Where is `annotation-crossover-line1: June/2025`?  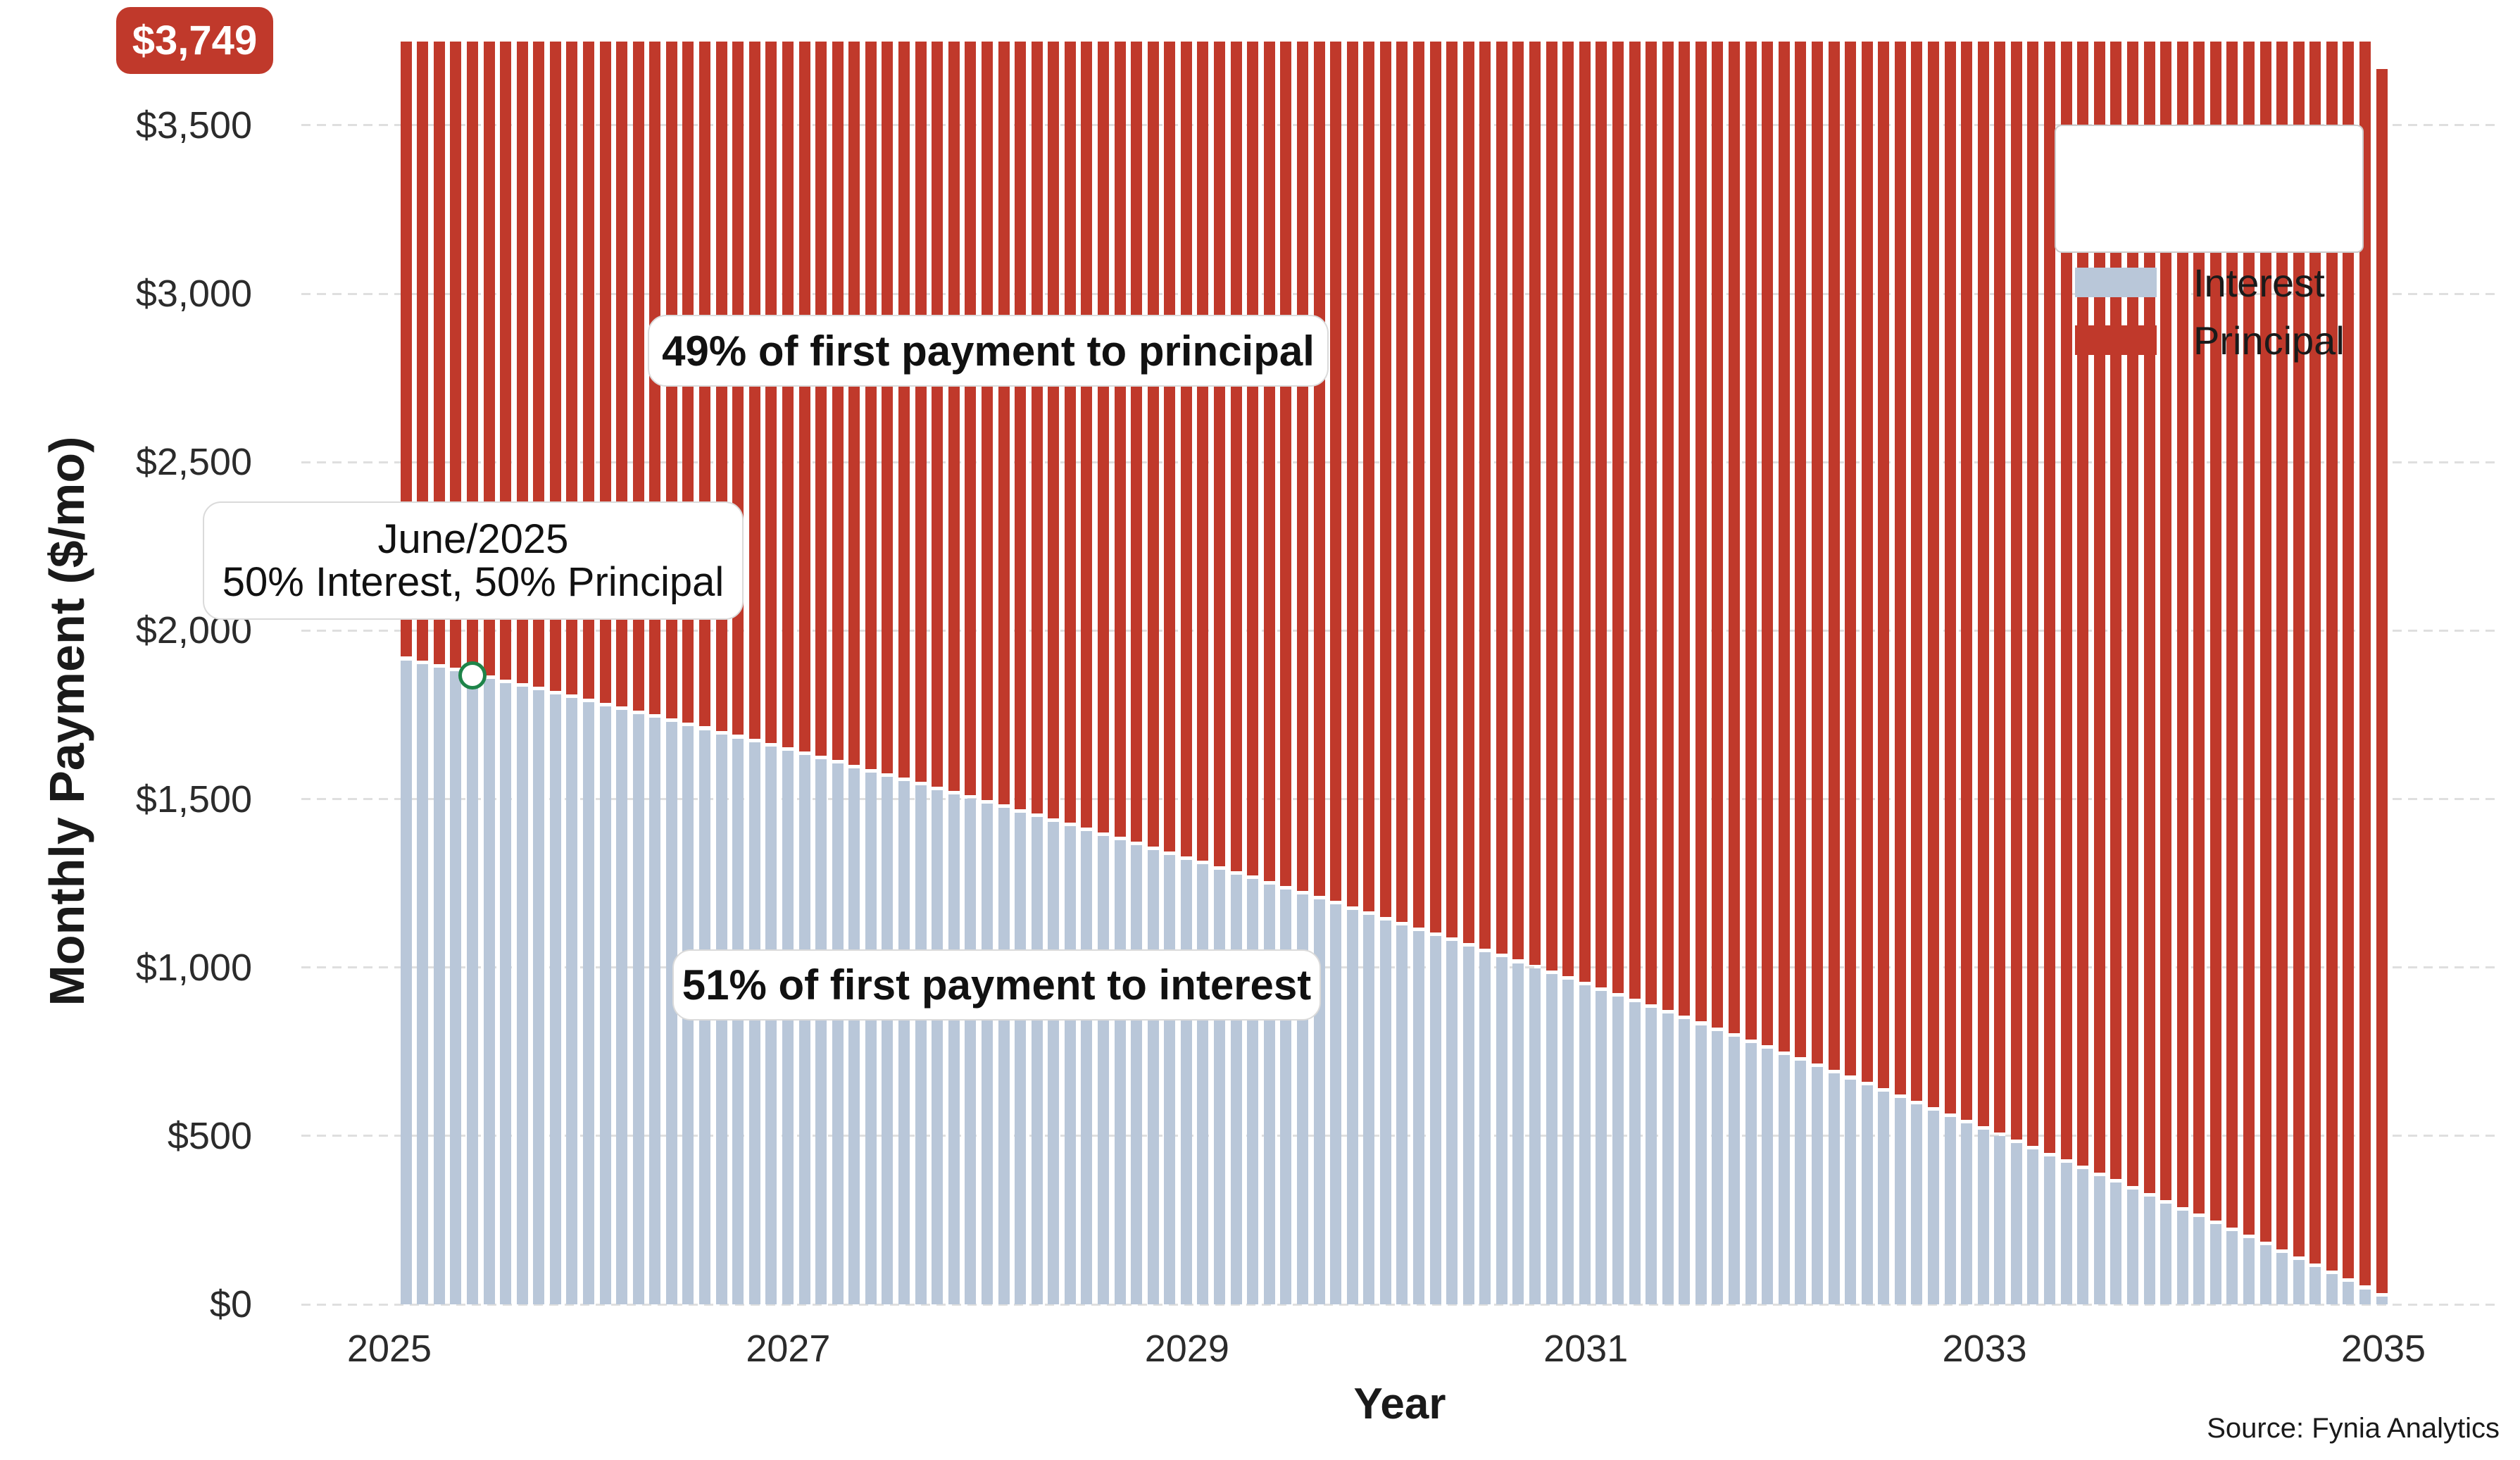
annotation-crossover-line1: June/2025 is located at coordinates (473, 539).